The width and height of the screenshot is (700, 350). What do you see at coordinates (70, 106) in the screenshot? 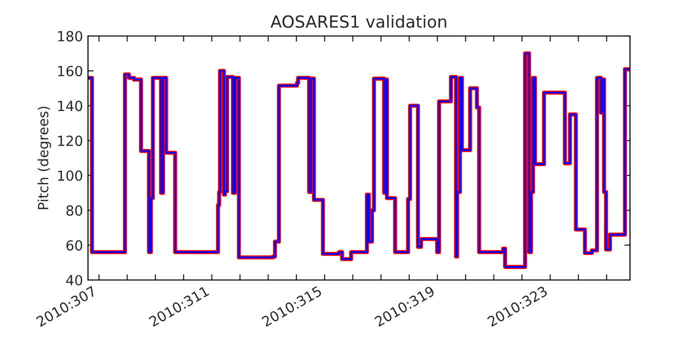
I see `y-tick-label: 140` at bounding box center [70, 106].